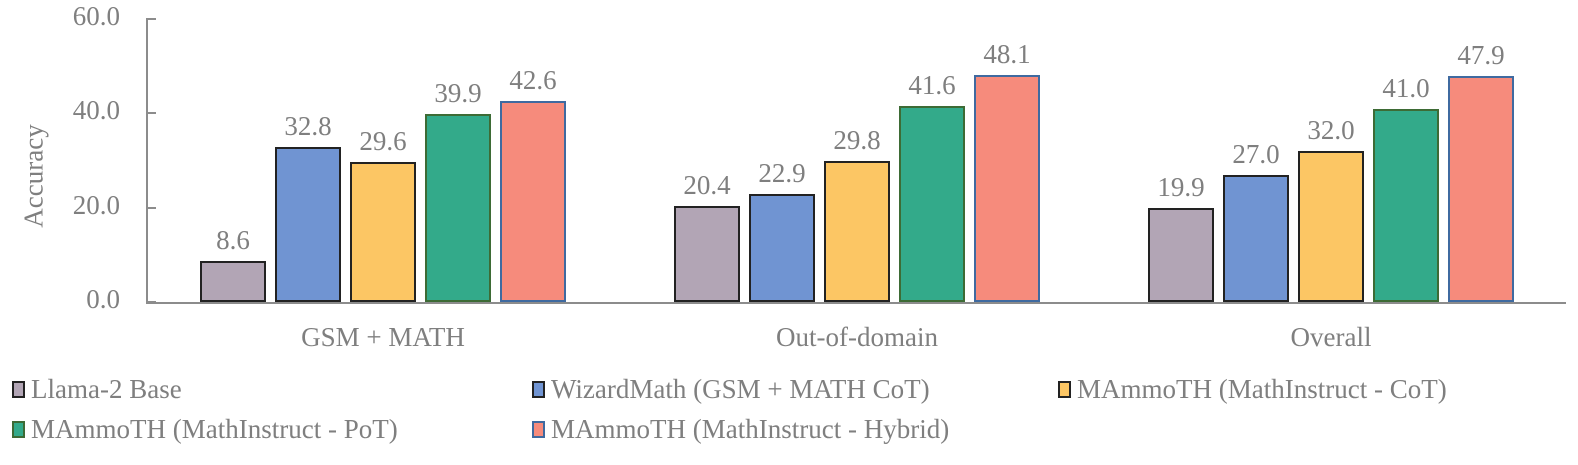 This screenshot has width=1578, height=465. What do you see at coordinates (740, 389) in the screenshot?
I see `legend-label: WizardMath (GSM + MATH CoT)` at bounding box center [740, 389].